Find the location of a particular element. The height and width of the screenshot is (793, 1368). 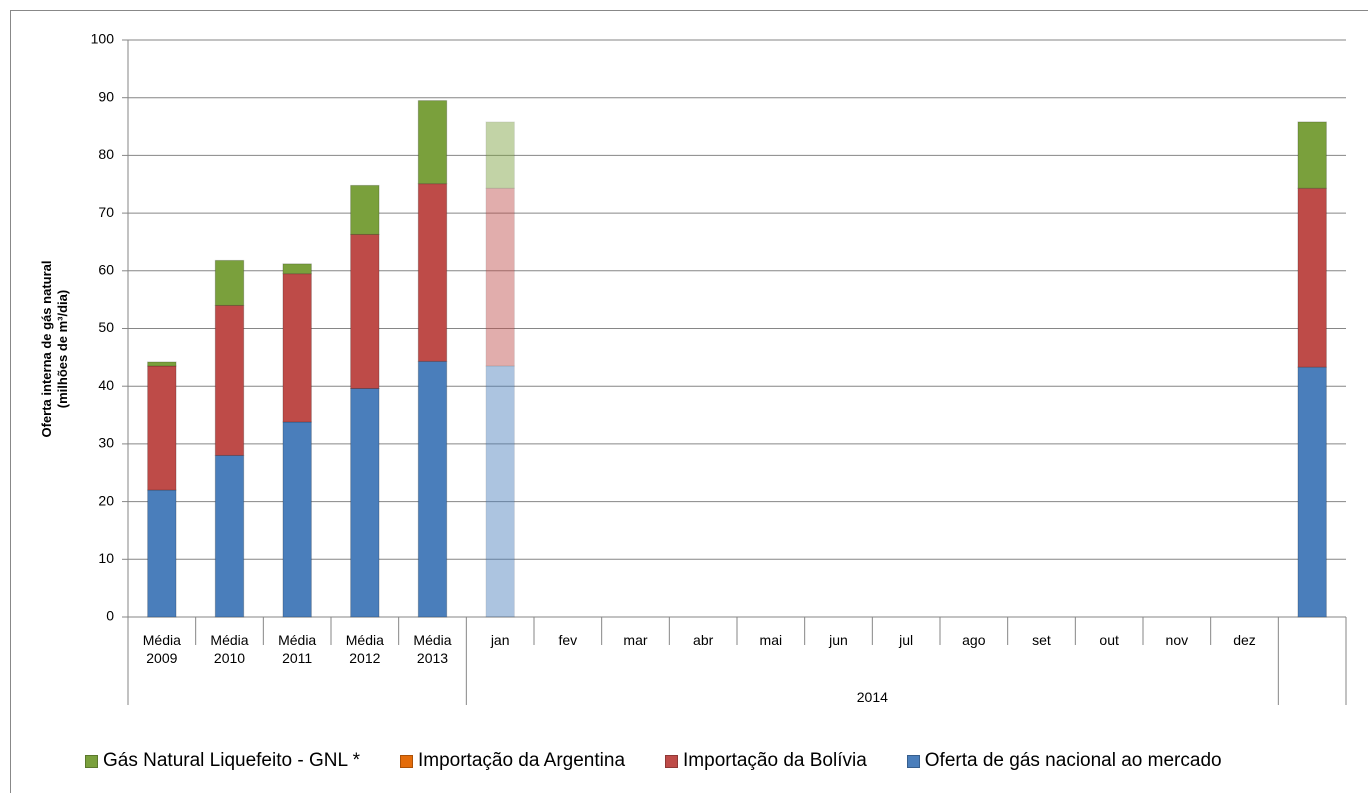

legend-item: Oferta de gás nacional ao mercado is located at coordinates (1064, 761).